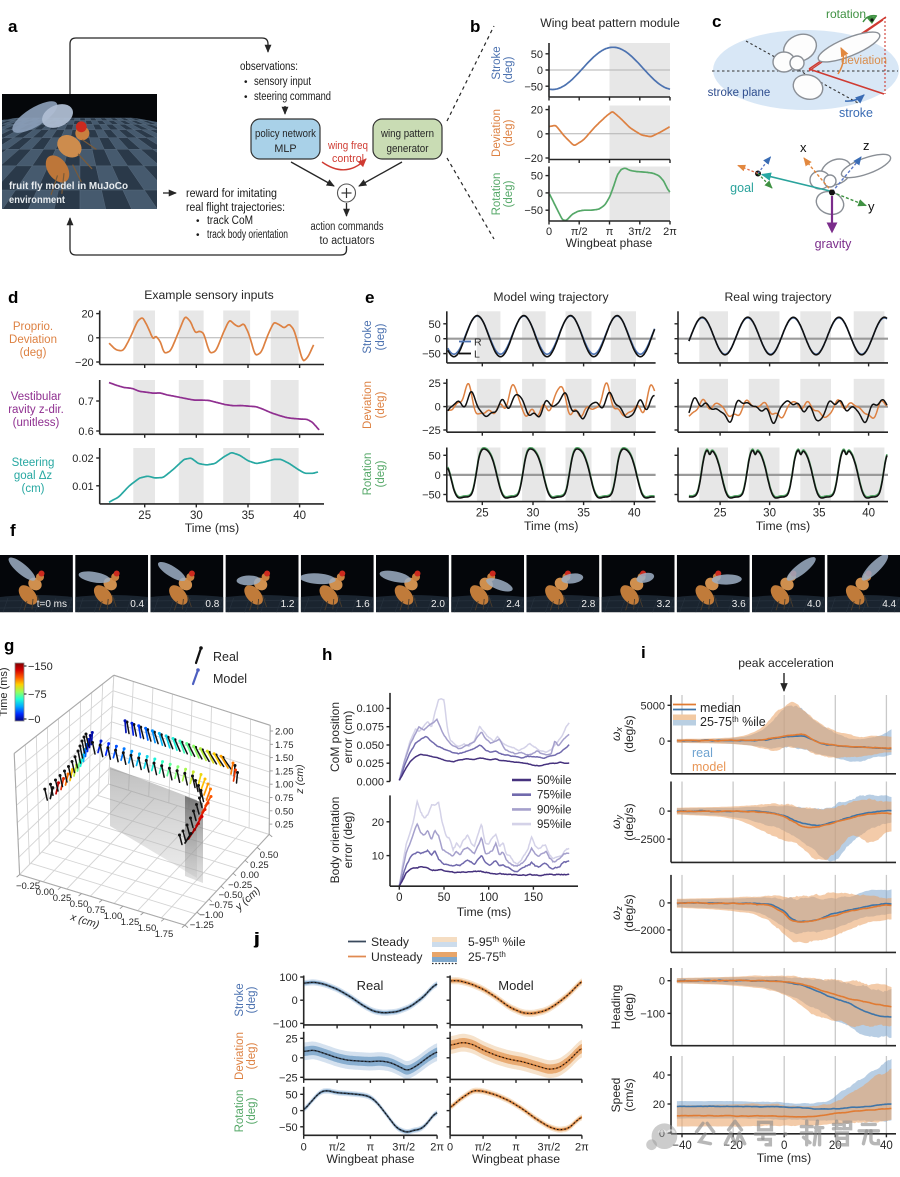  Describe the element at coordinates (616, 1007) in the screenshot. I see `svg-text: Heading` at that location.